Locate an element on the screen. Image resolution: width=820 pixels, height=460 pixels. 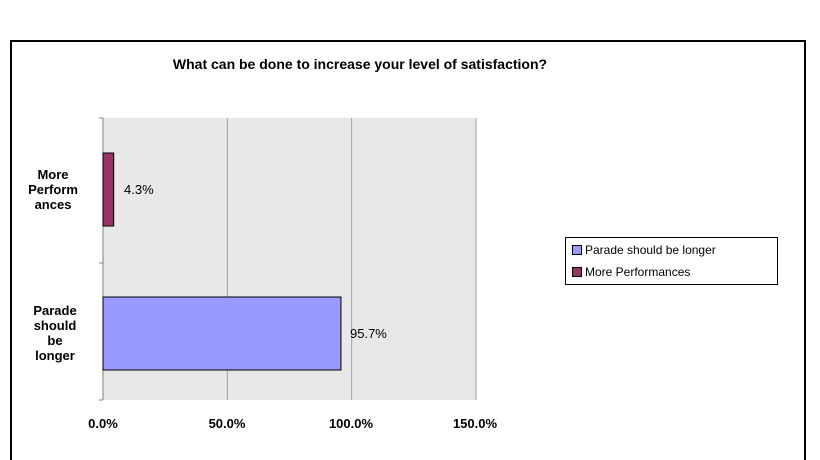
x-tick-label-150: 150.0% is located at coordinates (475, 423).